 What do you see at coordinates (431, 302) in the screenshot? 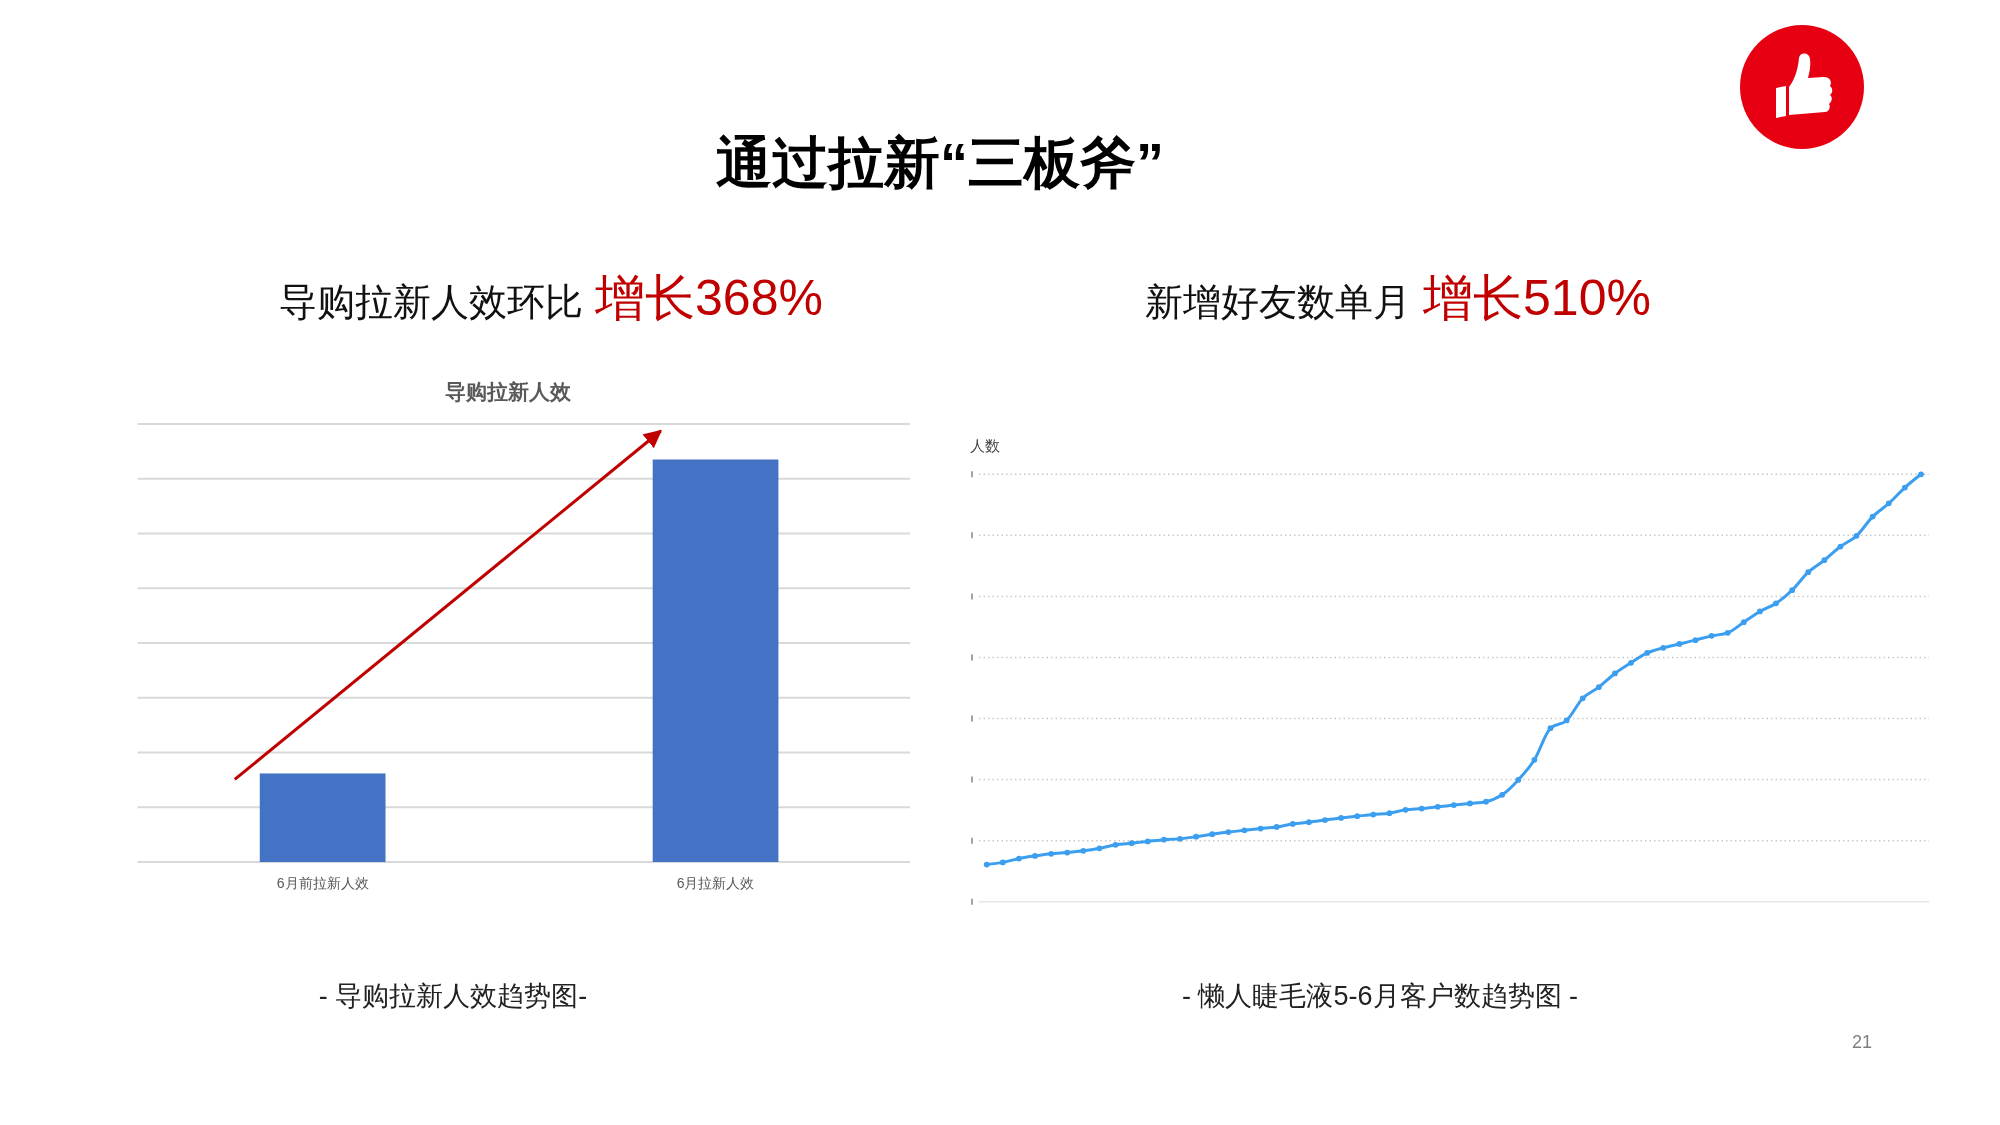
I see `text: 导购拉新人效环比` at bounding box center [431, 302].